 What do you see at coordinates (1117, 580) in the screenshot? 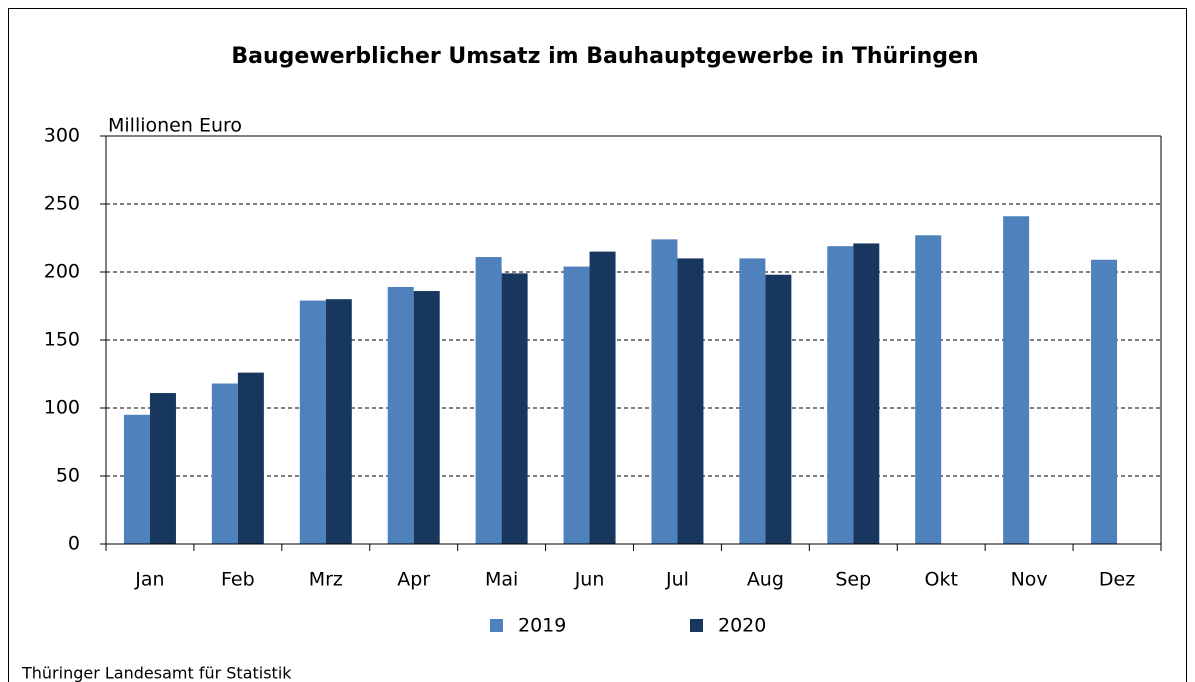
I see `x-tick-label: Dez` at bounding box center [1117, 580].